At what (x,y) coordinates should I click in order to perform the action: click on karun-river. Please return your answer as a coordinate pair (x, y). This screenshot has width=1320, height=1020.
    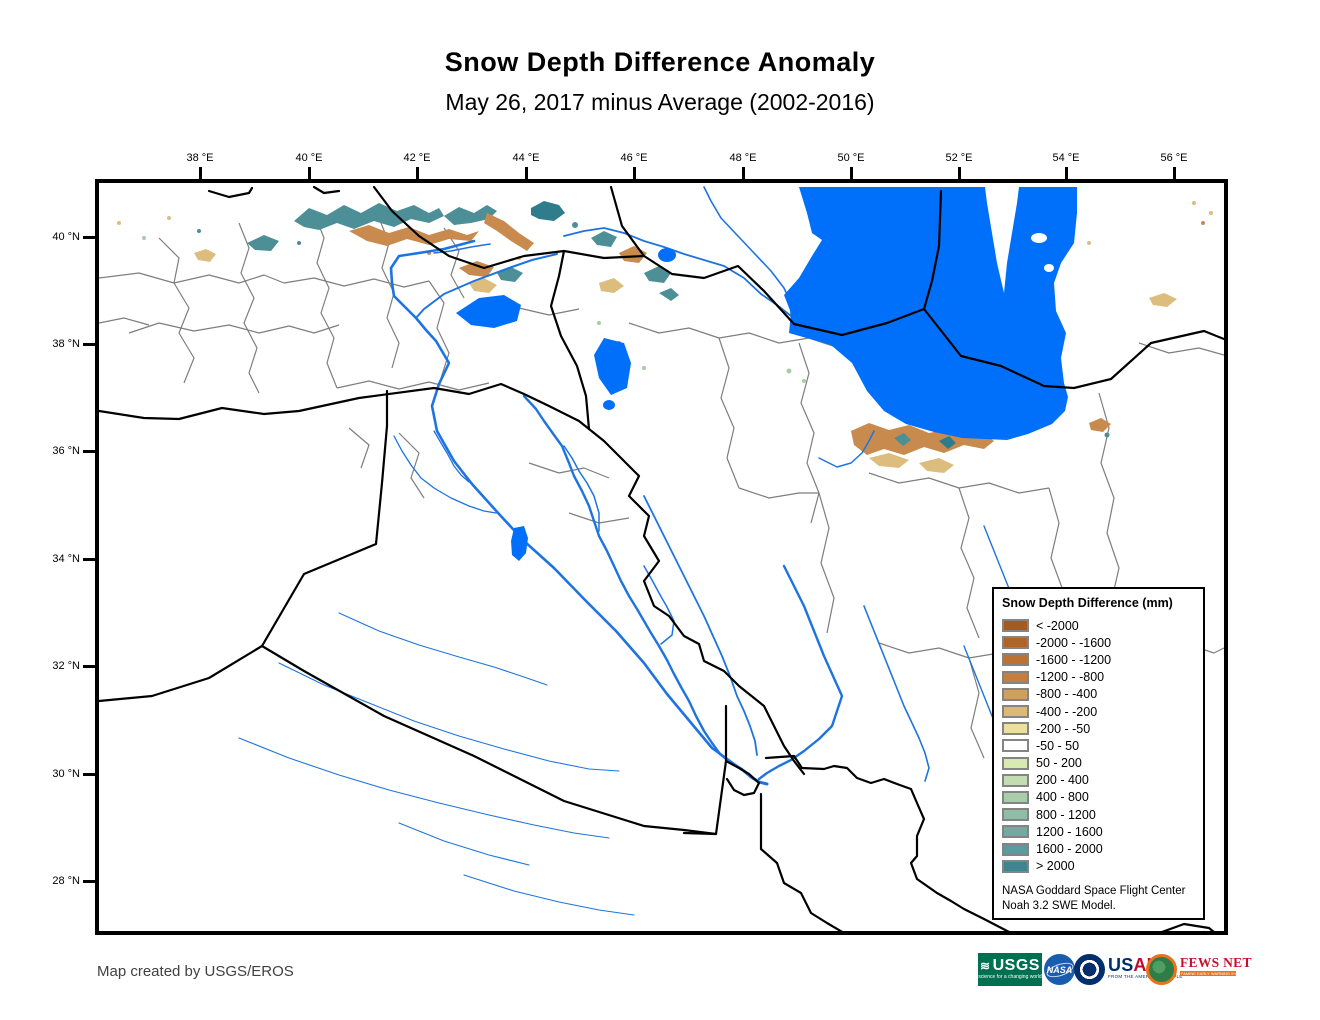
    Looking at the image, I should click on (800, 672).